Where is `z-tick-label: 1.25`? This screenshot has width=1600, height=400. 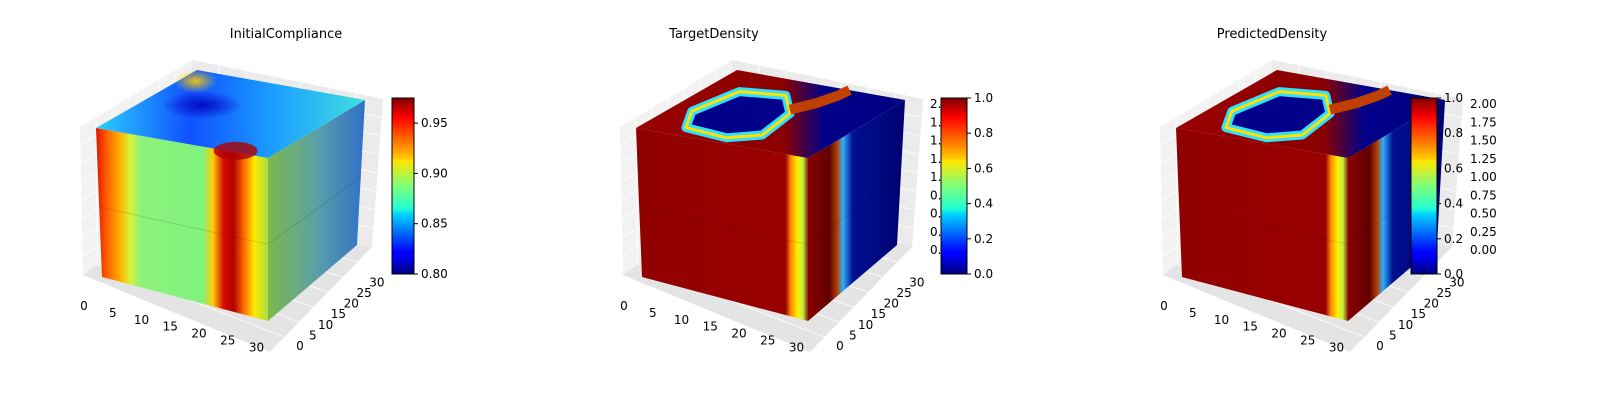
z-tick-label: 1.25 is located at coordinates (1483, 159).